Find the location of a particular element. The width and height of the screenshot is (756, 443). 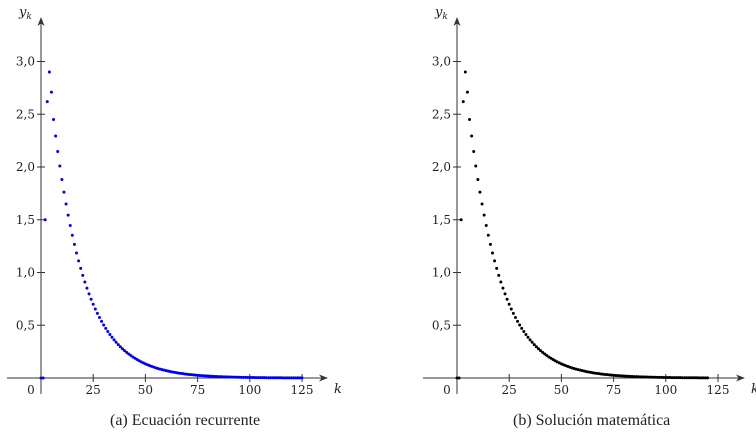

caption-b: (b) Solución matemática is located at coordinates (592, 420).